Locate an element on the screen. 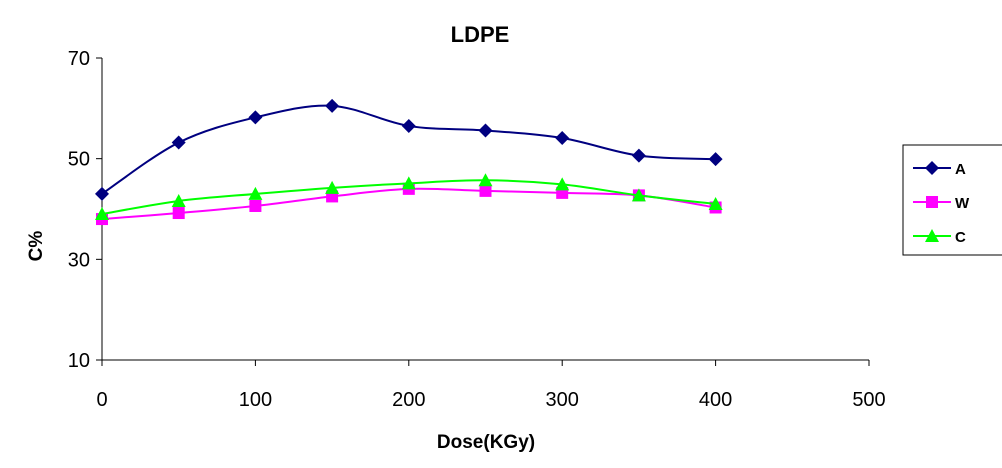  x-axis-ticks: 0 100 200 300 400 500 is located at coordinates (491, 385).